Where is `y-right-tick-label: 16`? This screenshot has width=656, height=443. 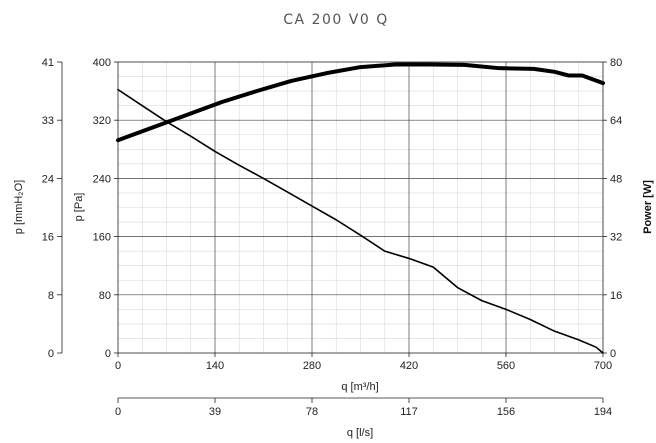 y-right-tick-label: 16 is located at coordinates (616, 296).